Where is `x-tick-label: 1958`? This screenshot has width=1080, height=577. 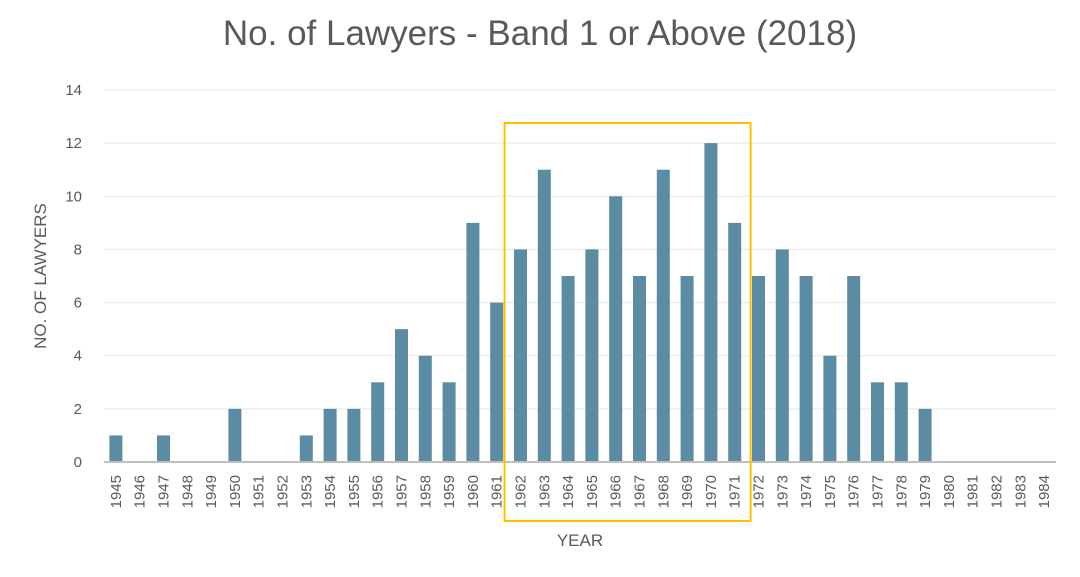 x-tick-label: 1958 is located at coordinates (425, 491).